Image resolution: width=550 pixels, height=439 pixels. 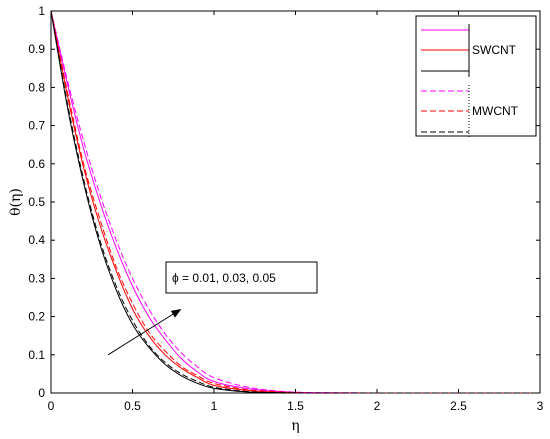 What do you see at coordinates (140, 334) in the screenshot?
I see `annotation-arrow` at bounding box center [140, 334].